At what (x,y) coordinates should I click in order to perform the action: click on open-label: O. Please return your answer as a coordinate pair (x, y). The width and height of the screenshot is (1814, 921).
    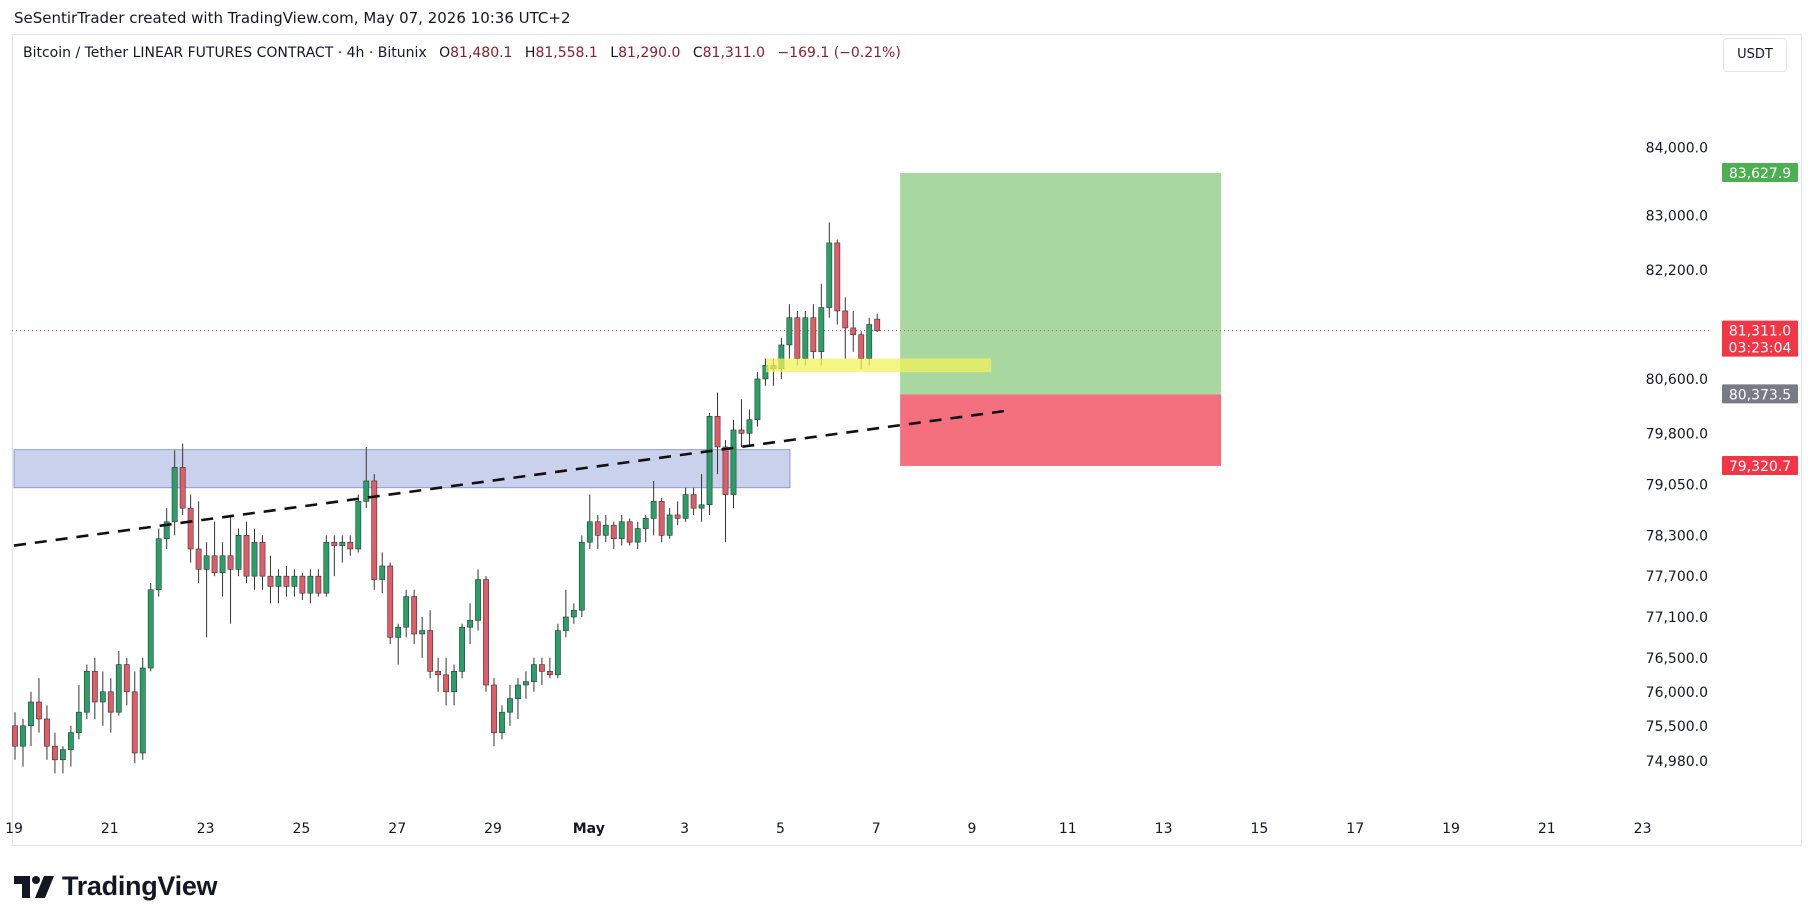
    Looking at the image, I should click on (445, 53).